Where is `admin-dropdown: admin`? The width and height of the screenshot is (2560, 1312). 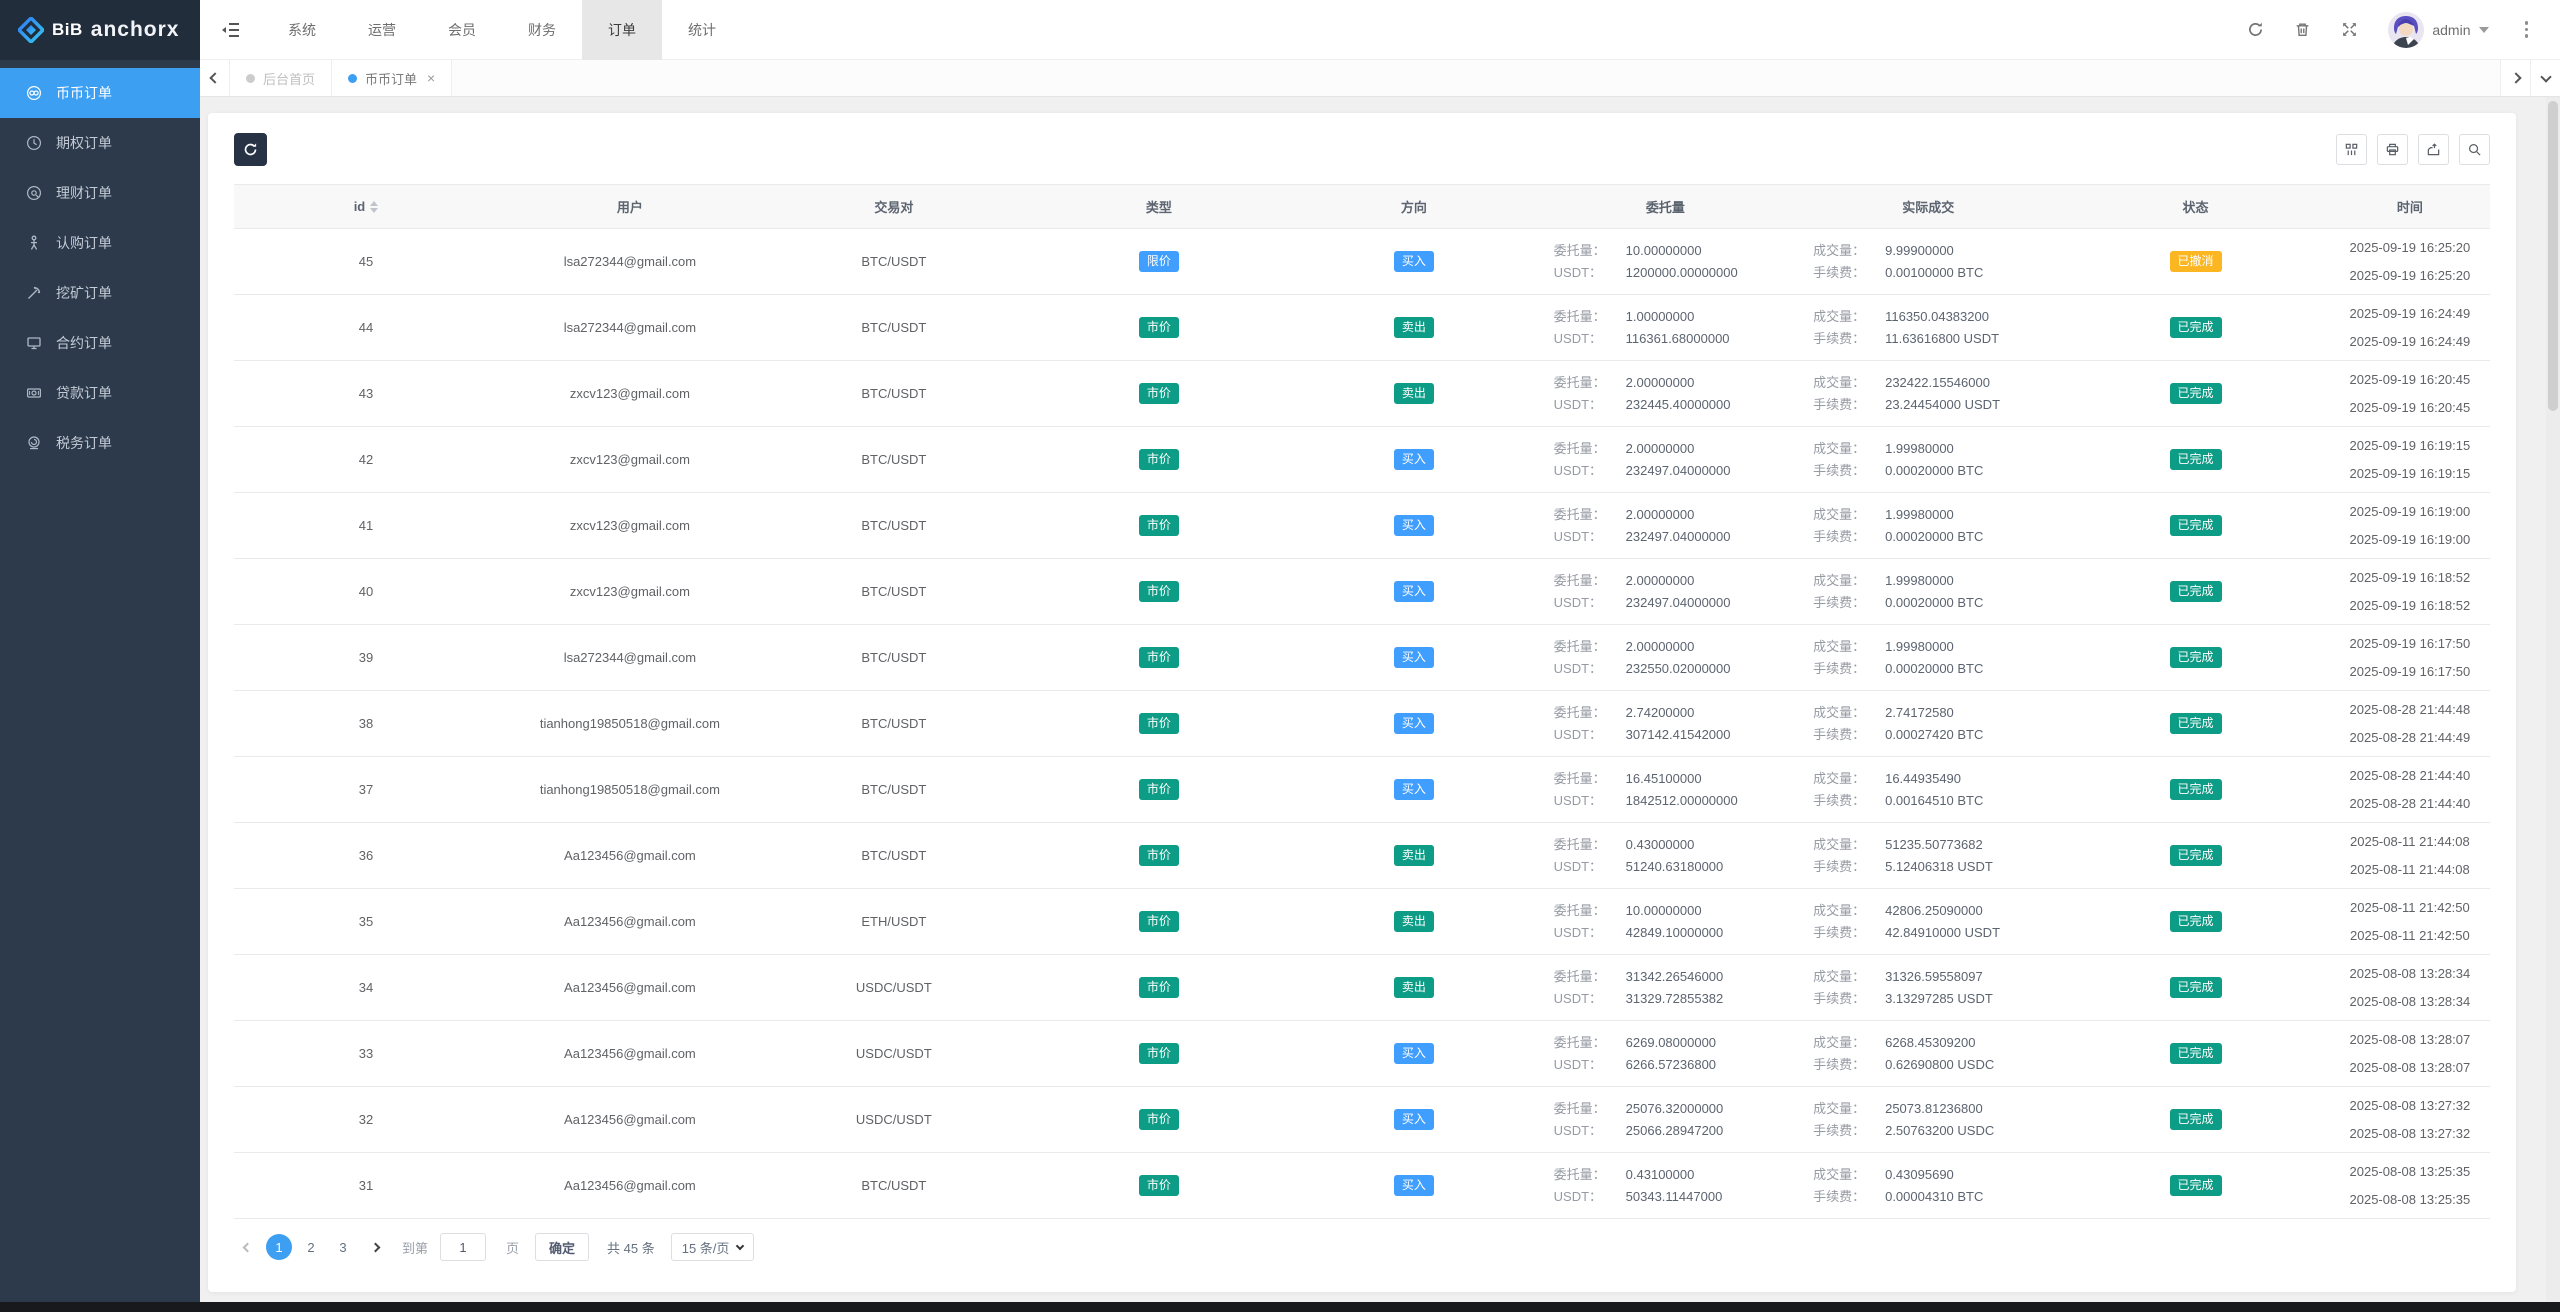 admin-dropdown: admin is located at coordinates (2438, 29).